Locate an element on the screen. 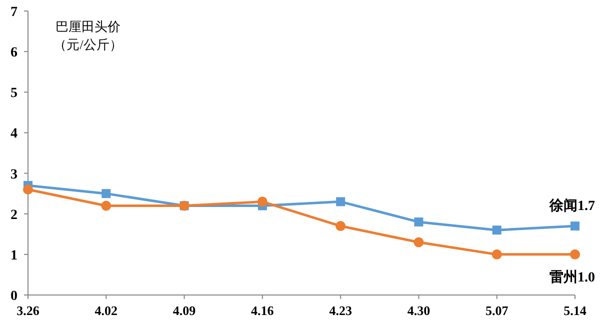 Image resolution: width=600 pixels, height=325 pixels. x-tick-label: 5.07 is located at coordinates (497, 310).